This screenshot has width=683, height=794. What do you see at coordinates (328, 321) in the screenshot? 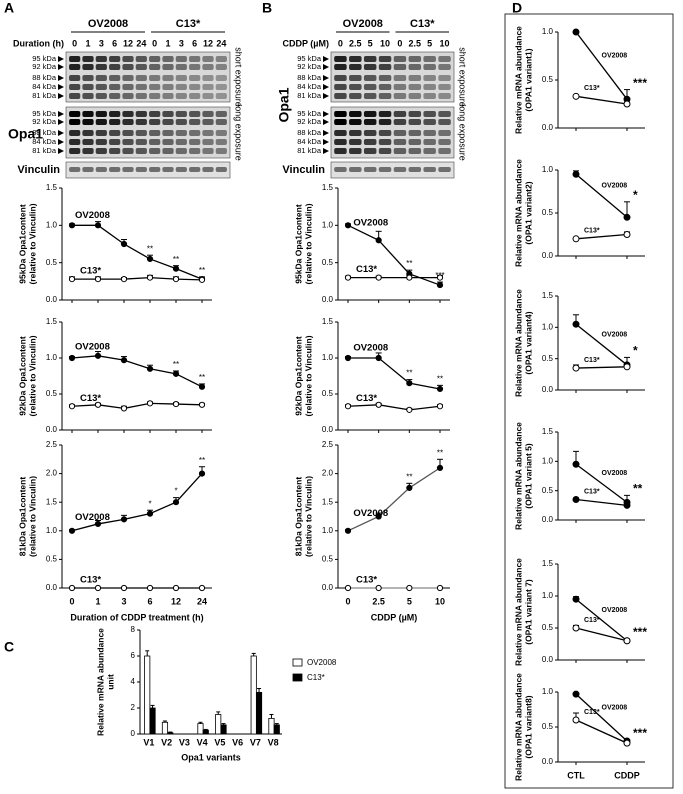
I see `y-tick-label: 1.5` at bounding box center [328, 321].